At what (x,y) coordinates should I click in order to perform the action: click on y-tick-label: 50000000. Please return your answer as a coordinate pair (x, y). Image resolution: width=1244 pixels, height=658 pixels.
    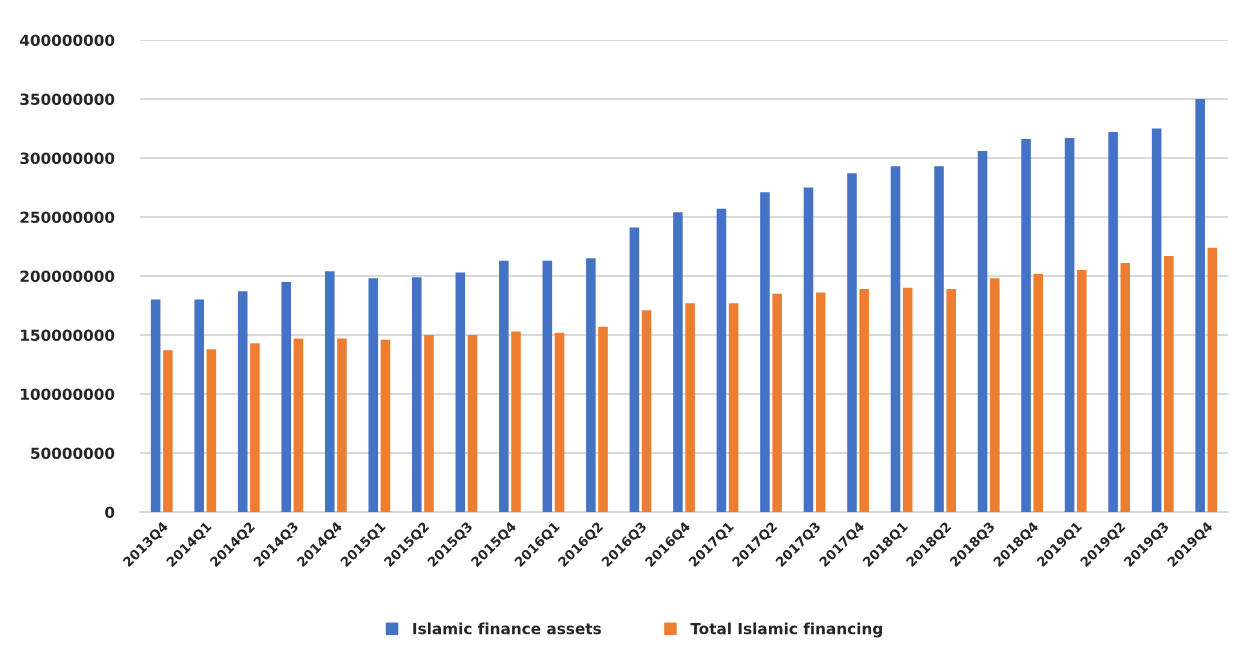
    Looking at the image, I should click on (73, 453).